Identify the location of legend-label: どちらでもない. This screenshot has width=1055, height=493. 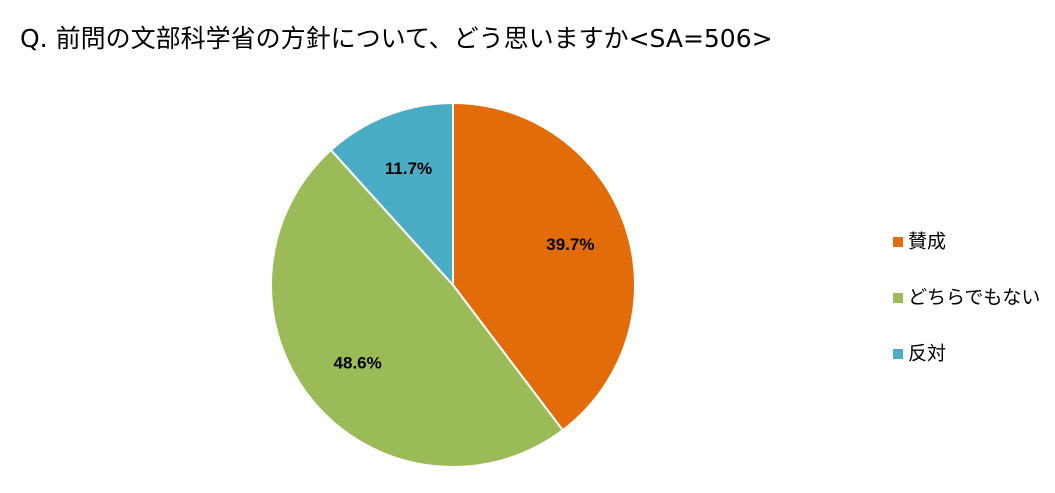
(974, 298).